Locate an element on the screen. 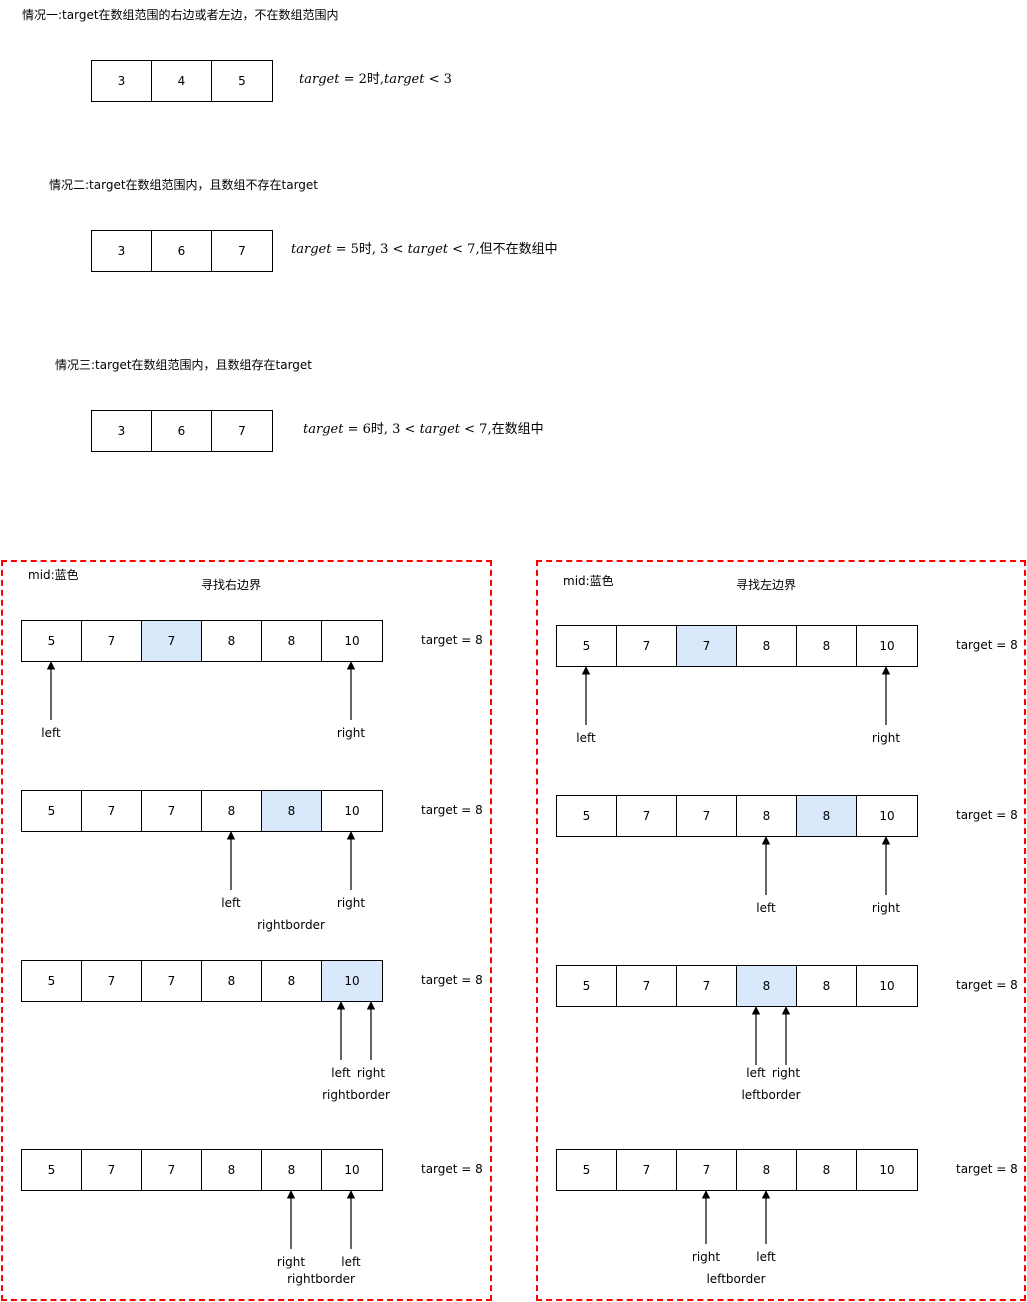 This screenshot has width=1027, height=1302. panel-title: 寻找右边界 is located at coordinates (231, 585).